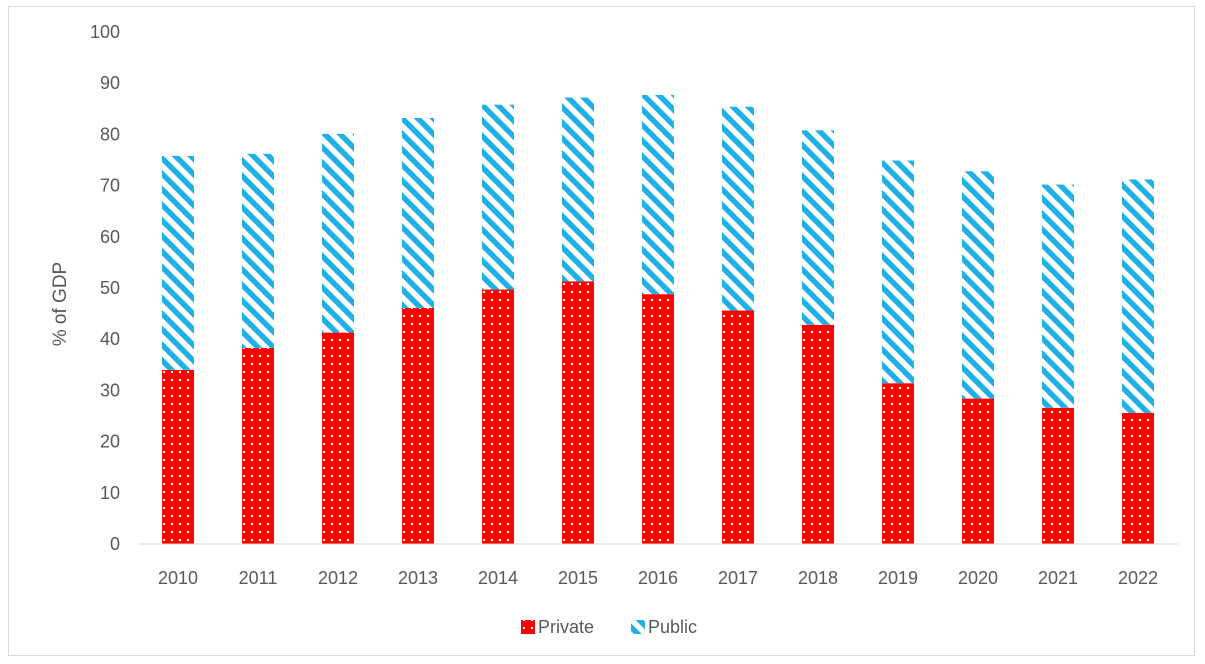  What do you see at coordinates (418, 213) in the screenshot?
I see `bar-public-2013` at bounding box center [418, 213].